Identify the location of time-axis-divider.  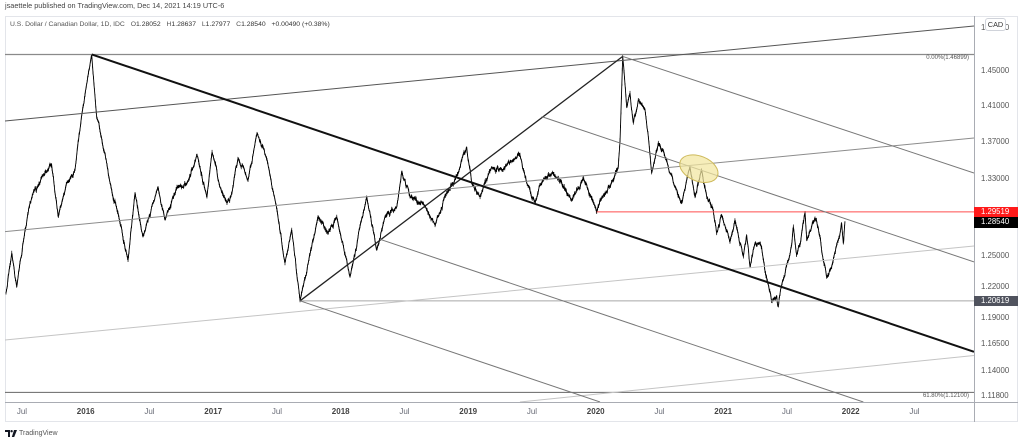
(511, 402).